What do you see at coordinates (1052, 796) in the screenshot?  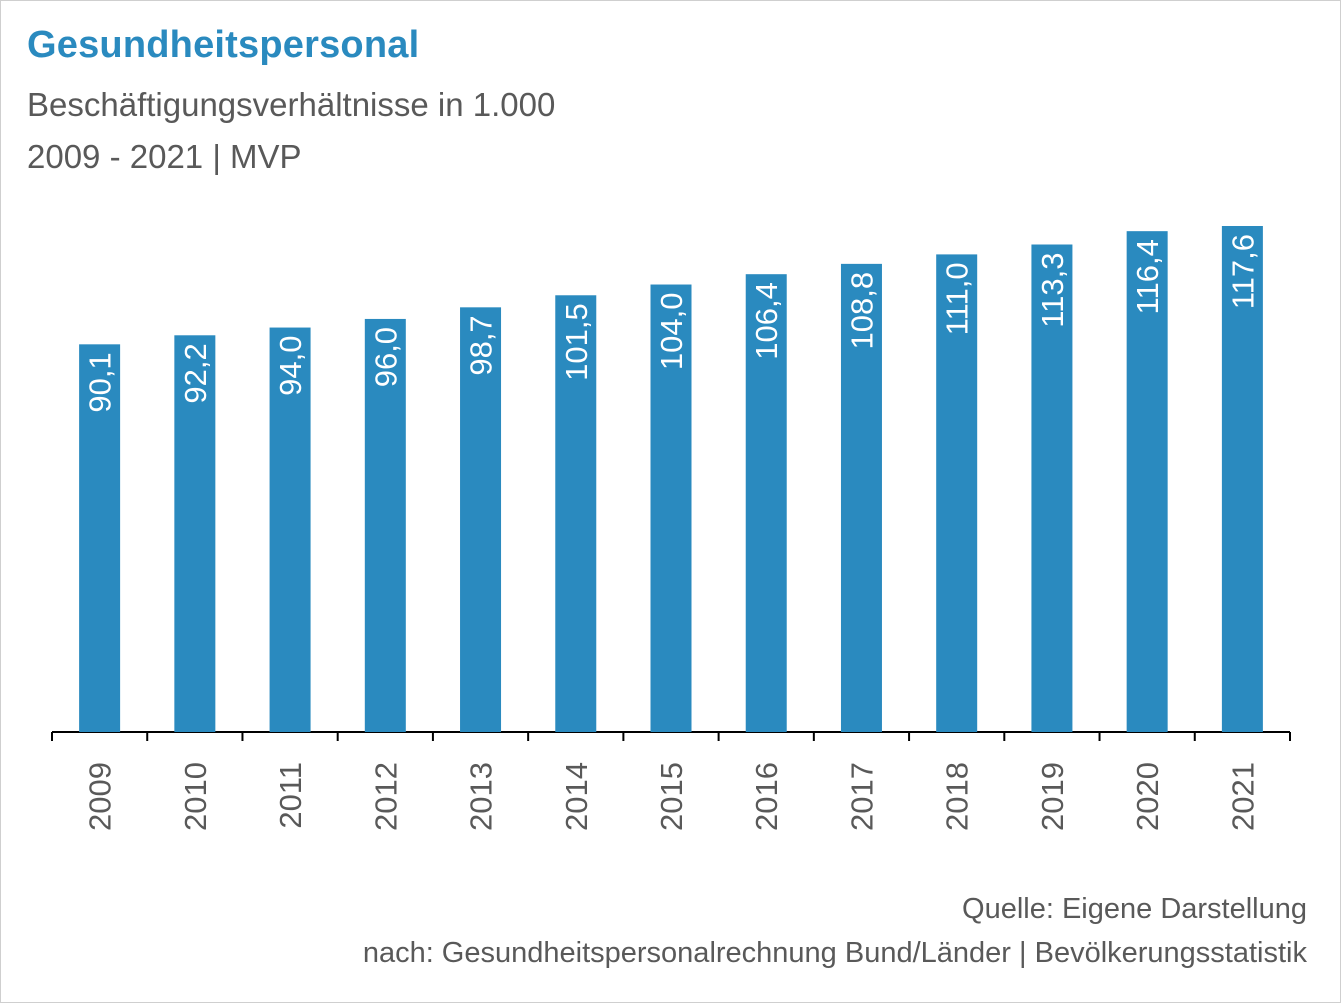 I see `x-tick-label: 2019` at bounding box center [1052, 796].